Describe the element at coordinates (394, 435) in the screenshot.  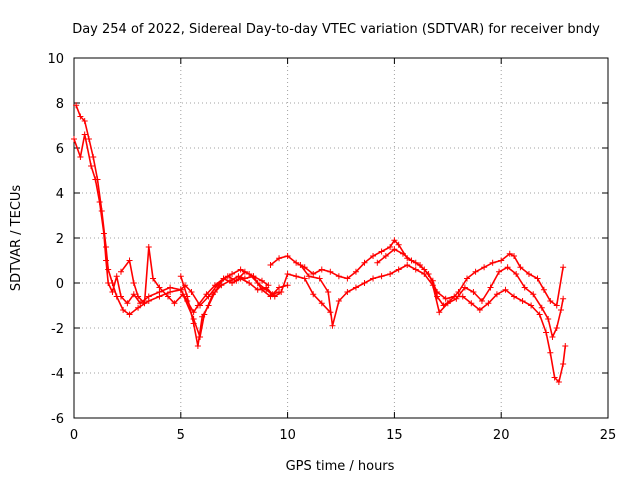
I see `x-tick-label: 15` at that location.